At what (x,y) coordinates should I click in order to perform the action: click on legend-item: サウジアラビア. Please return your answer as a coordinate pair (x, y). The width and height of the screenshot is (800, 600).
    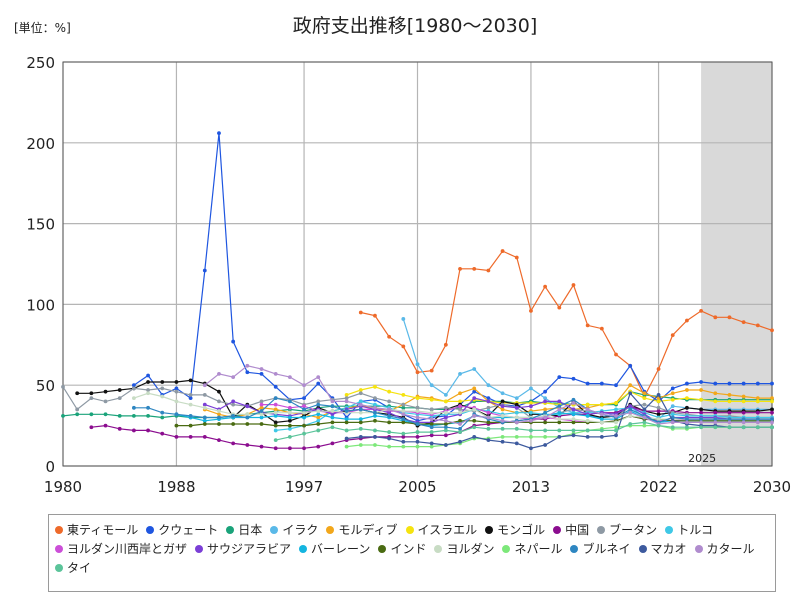
    Looking at the image, I should click on (243, 548).